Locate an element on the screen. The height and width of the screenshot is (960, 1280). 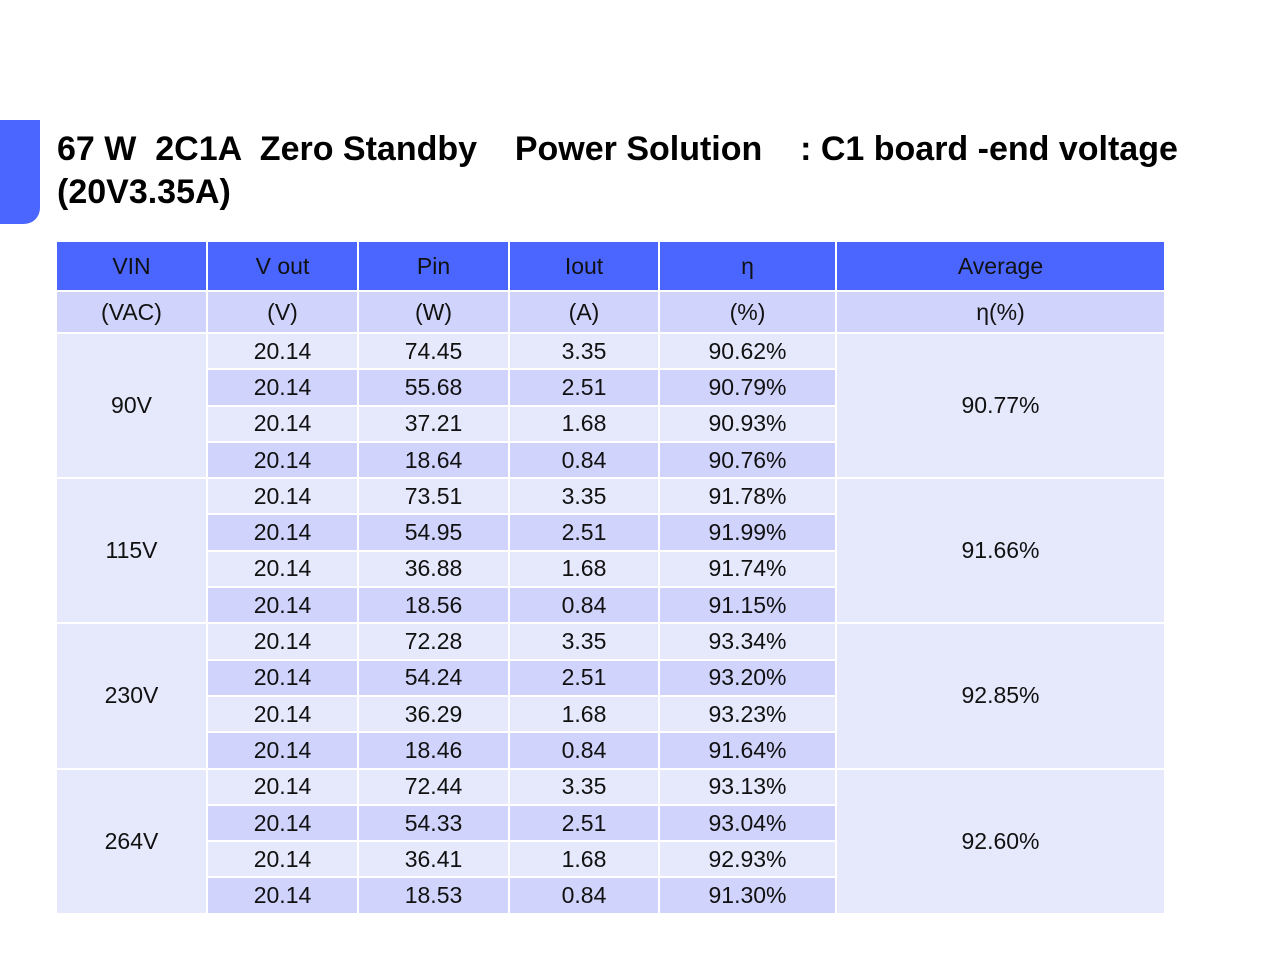
efficiency-cell: 90.79% is located at coordinates (747, 387).